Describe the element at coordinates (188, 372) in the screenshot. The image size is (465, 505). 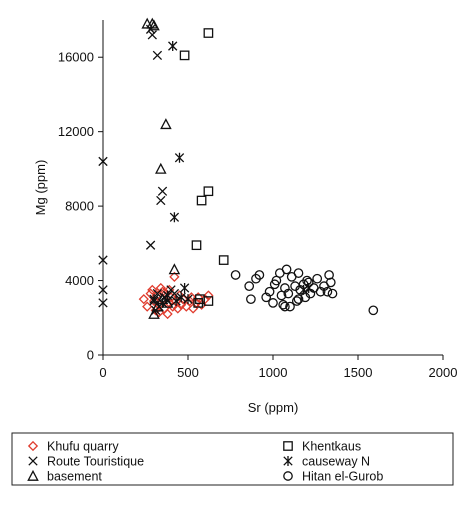
I see `x-tick-label: 500` at that location.